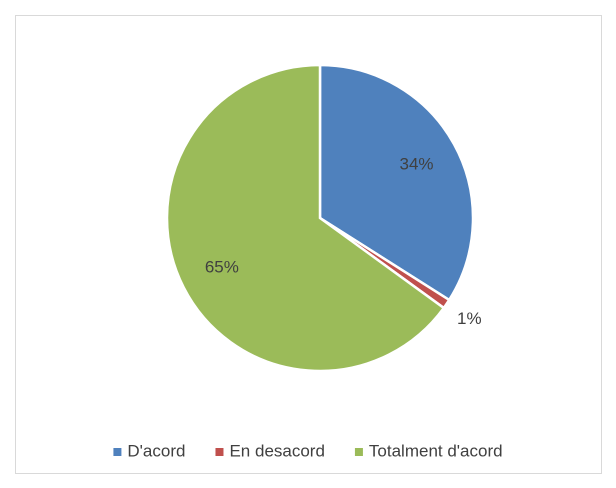 The image size is (616, 488). Describe the element at coordinates (156, 450) in the screenshot. I see `legend-label: D'acord` at that location.